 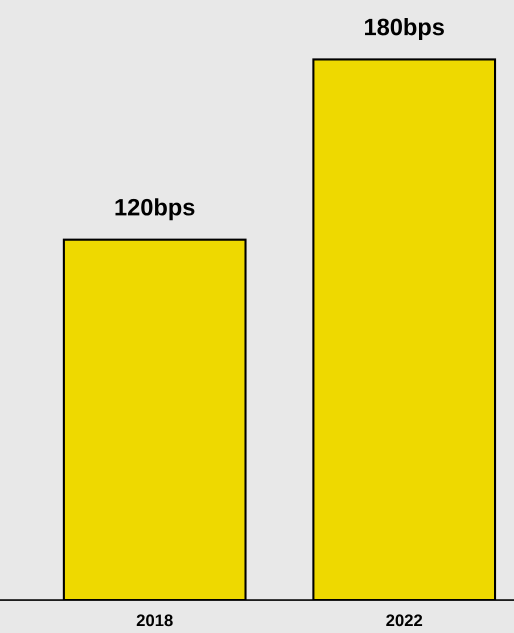 What do you see at coordinates (155, 209) in the screenshot?
I see `data-label: 120bps` at bounding box center [155, 209].